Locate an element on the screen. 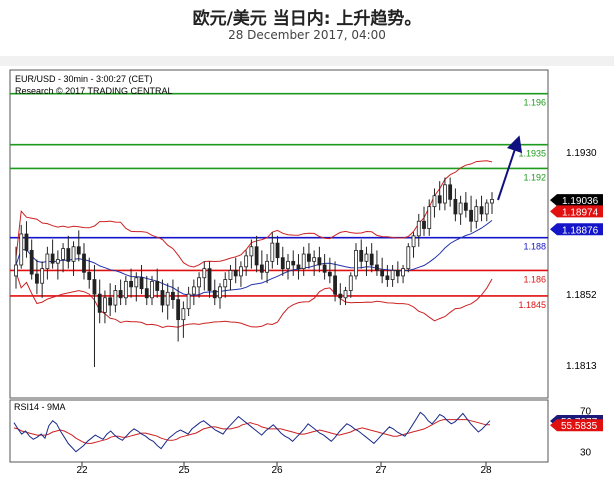 Image resolution: width=614 pixels, height=488 pixels. symbol-line: EUR/USD - 30min - 3:00:27 (CET) is located at coordinates (84, 79).